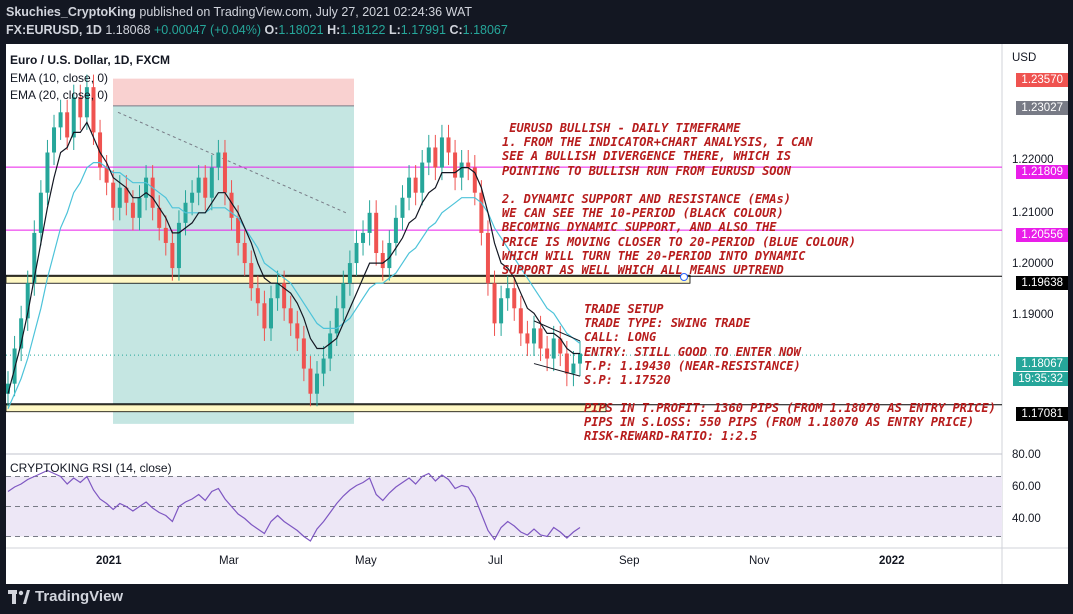  What do you see at coordinates (1026, 455) in the screenshot?
I see `rsi-tick: 80.00` at bounding box center [1026, 455].